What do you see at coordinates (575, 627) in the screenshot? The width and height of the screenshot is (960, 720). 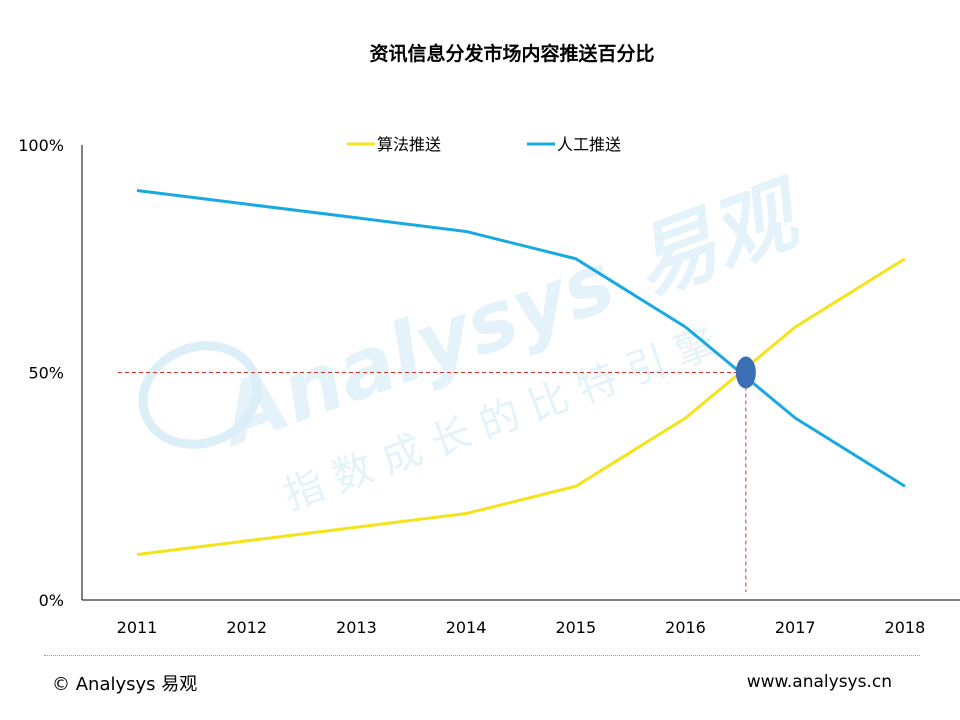 I see `x-tick-label: 2015` at bounding box center [575, 627].